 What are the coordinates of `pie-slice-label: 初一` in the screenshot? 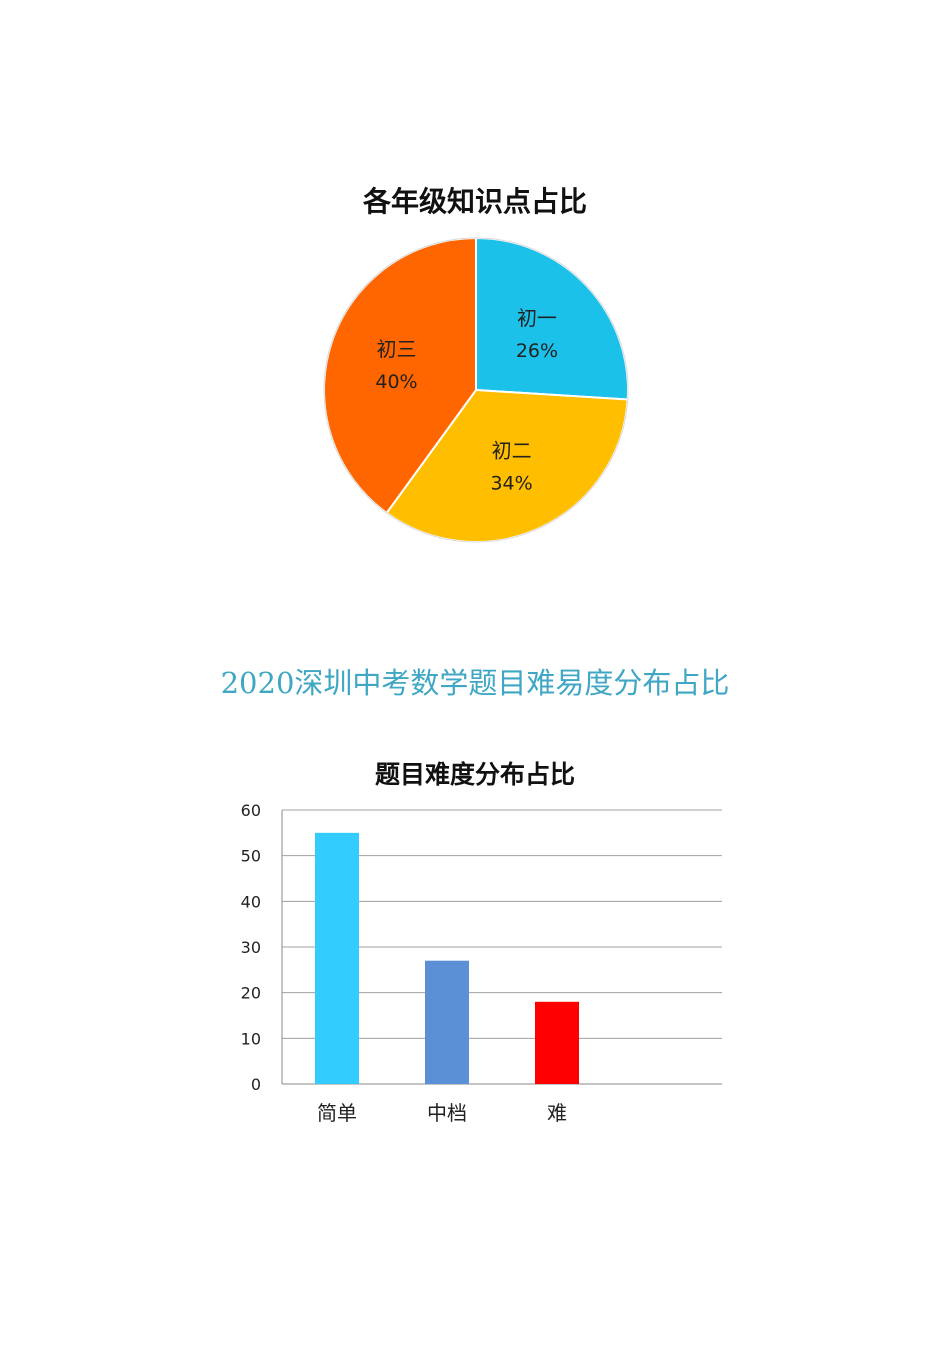 It's located at (537, 318).